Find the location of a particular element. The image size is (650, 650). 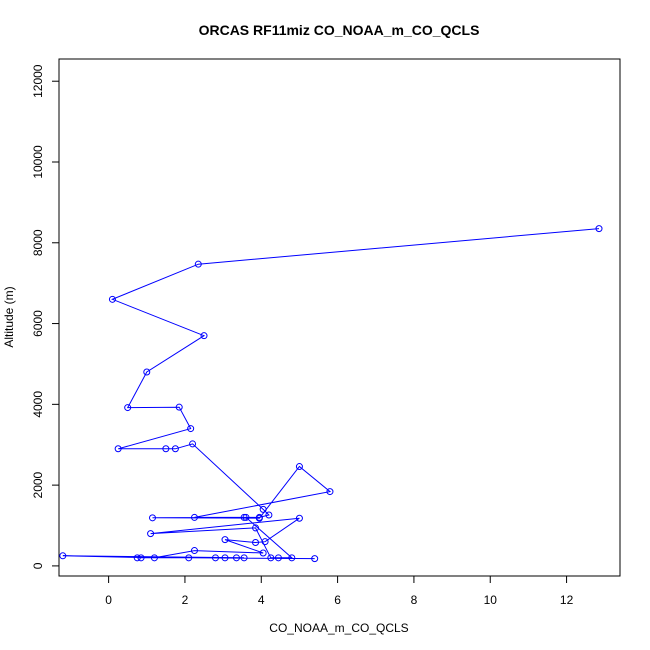

y-axis: 0 2000 4000 6000 8000 10000 12000 is located at coordinates (45, 316).